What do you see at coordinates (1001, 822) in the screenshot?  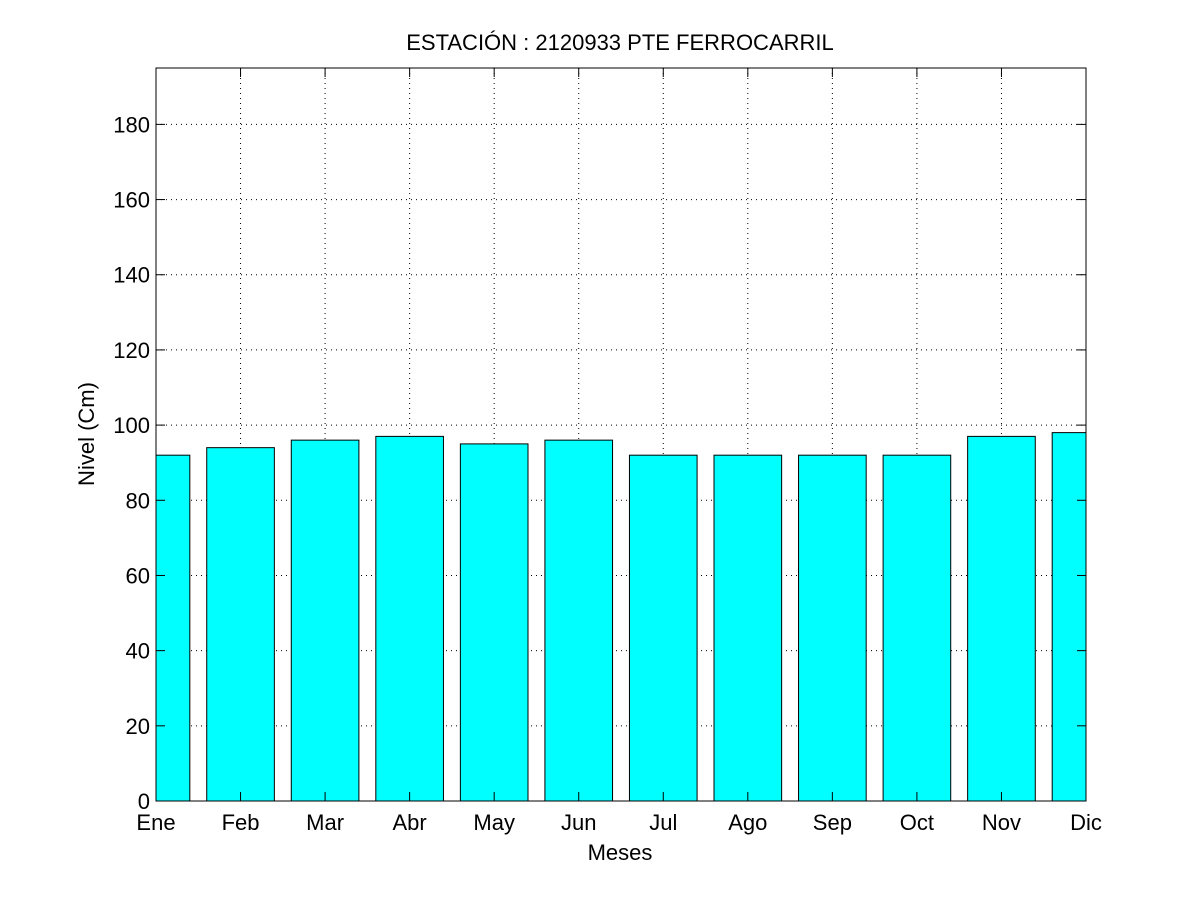 I see `x-tick-label: Nov` at bounding box center [1001, 822].